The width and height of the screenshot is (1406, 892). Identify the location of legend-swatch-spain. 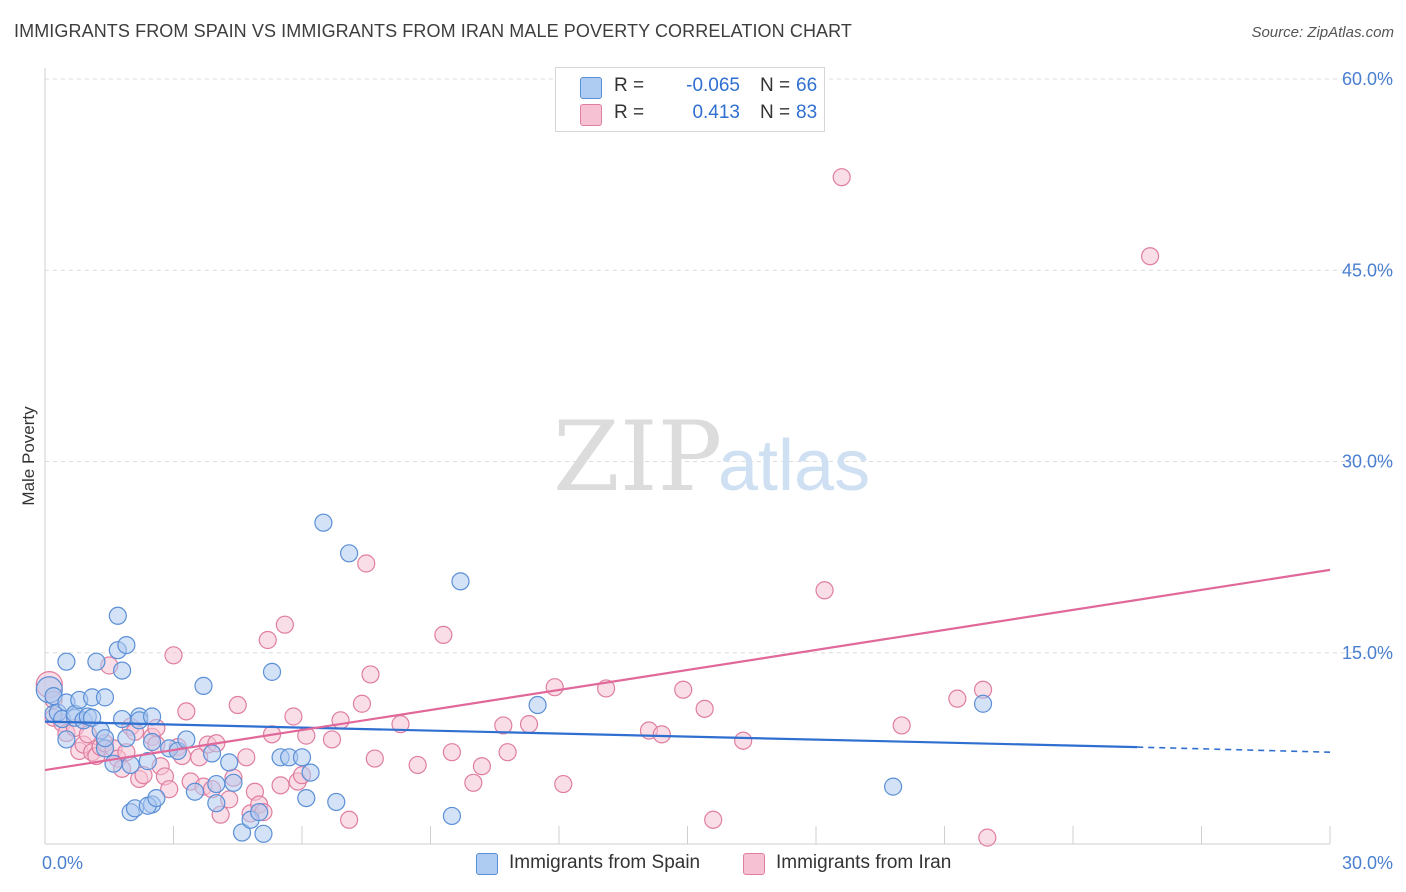
(591, 88).